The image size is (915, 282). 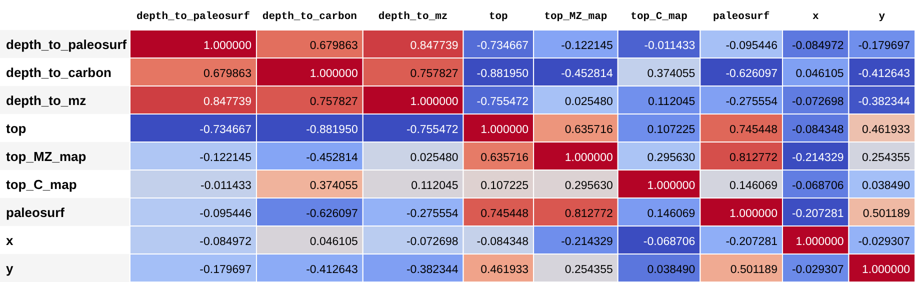 I want to click on y-tick-label: depth_to_carbon, so click(x=59, y=72).